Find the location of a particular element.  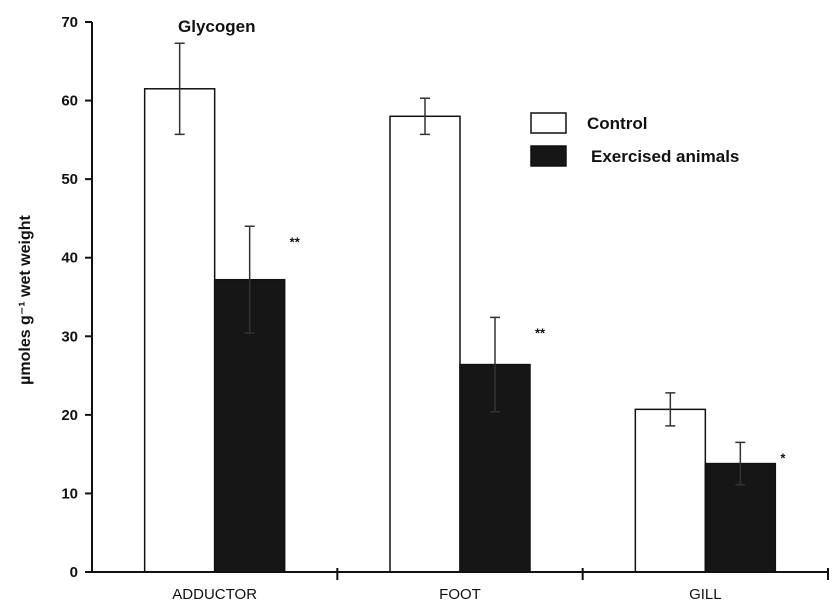

significance-marker: * is located at coordinates (783, 457).